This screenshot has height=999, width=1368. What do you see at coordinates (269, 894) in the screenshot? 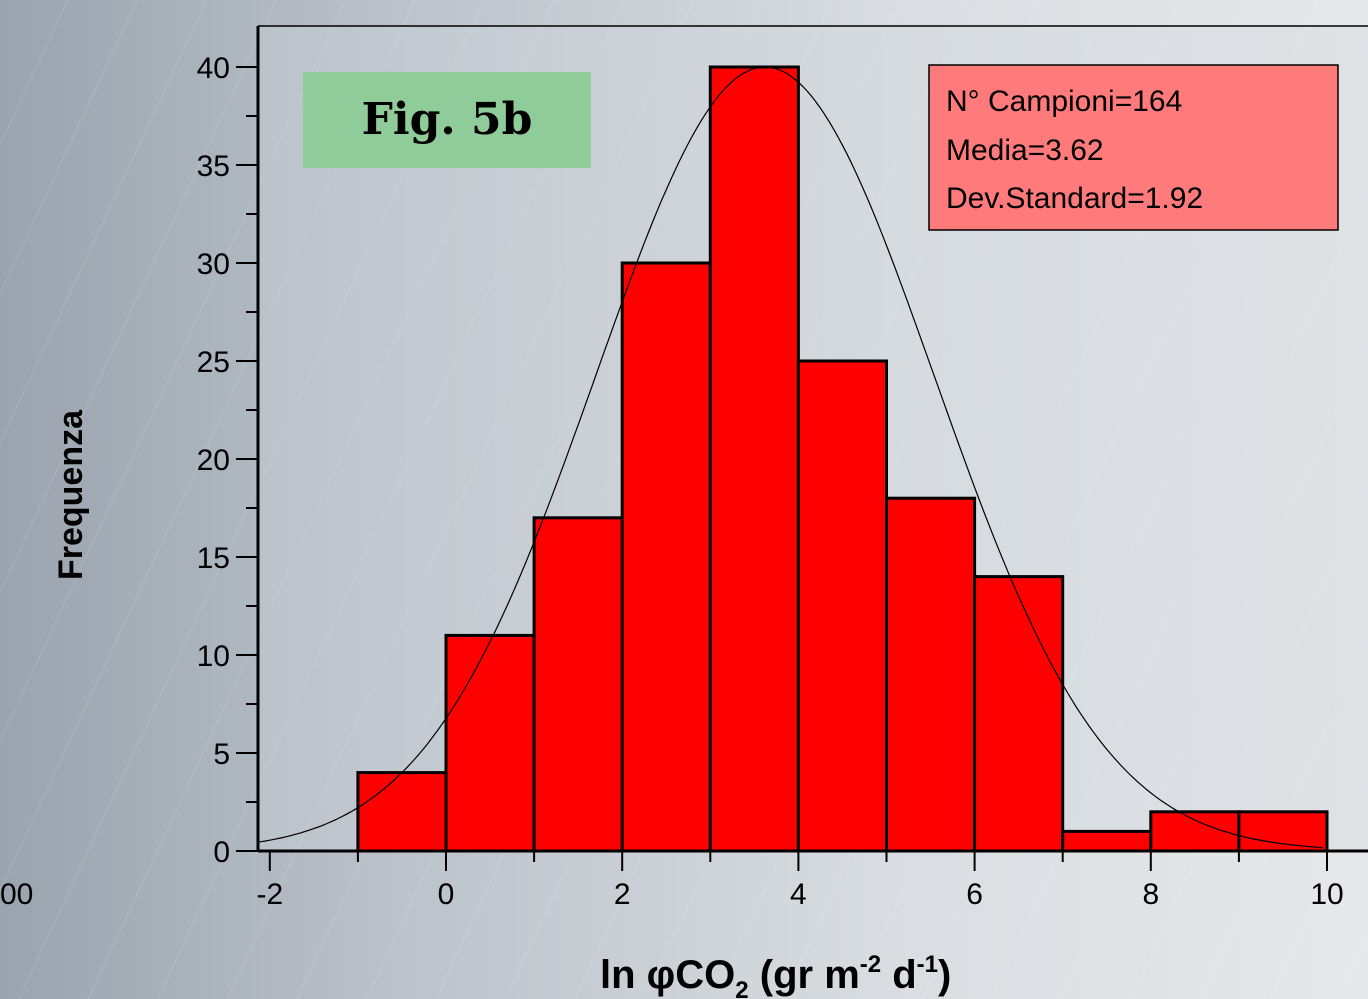
I see `x-tick-label: -2` at bounding box center [269, 894].